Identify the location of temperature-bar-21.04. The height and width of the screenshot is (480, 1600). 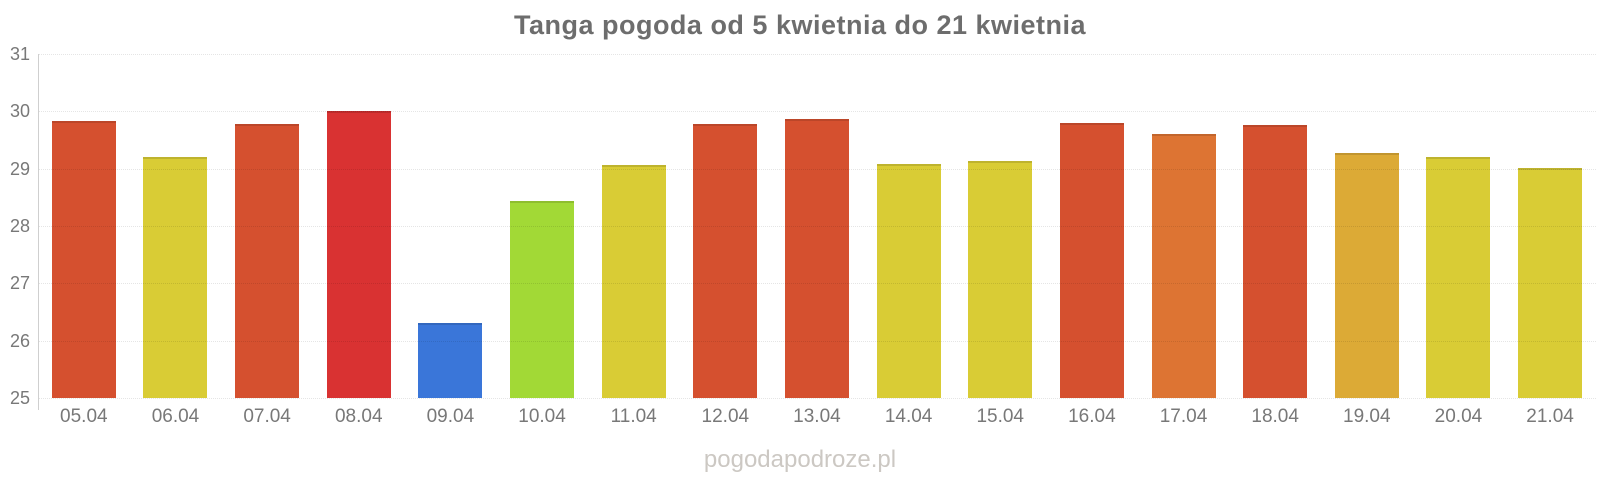
(1550, 282).